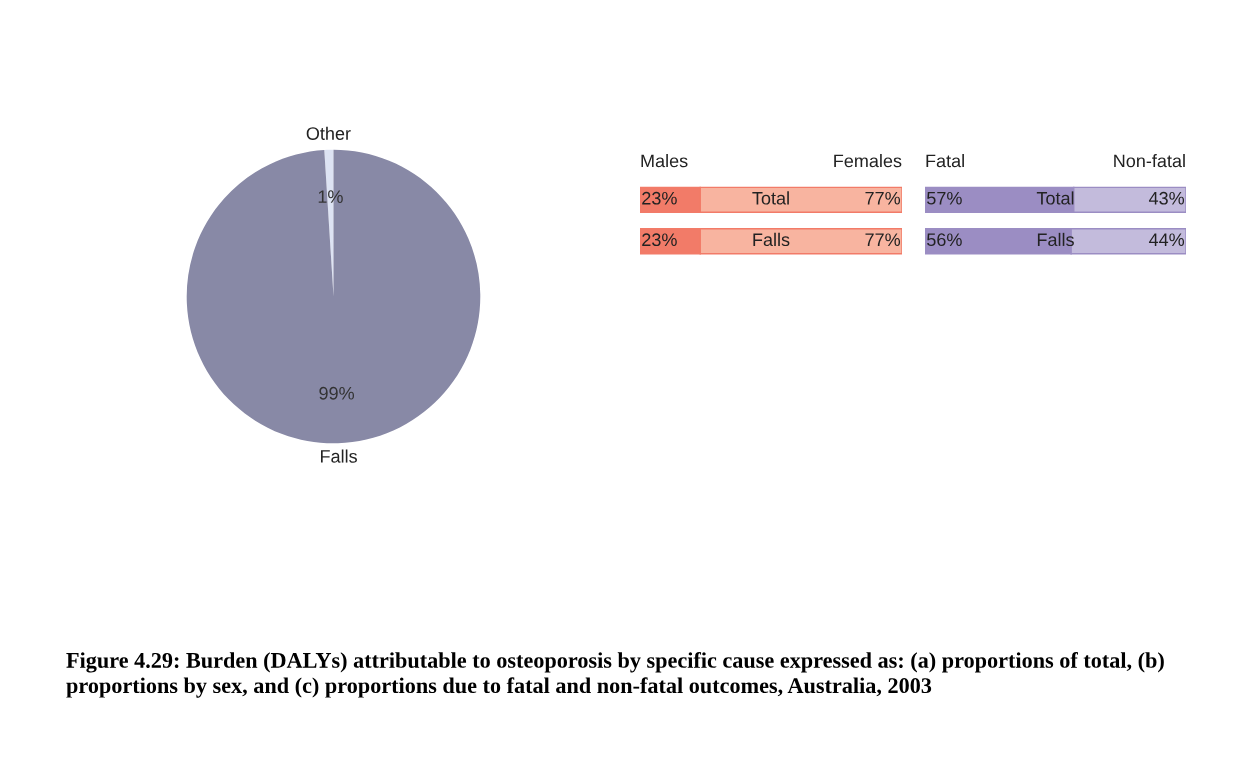 Image resolution: width=1247 pixels, height=769 pixels. Describe the element at coordinates (1166, 198) in the screenshot. I see `data-label: 43%` at that location.